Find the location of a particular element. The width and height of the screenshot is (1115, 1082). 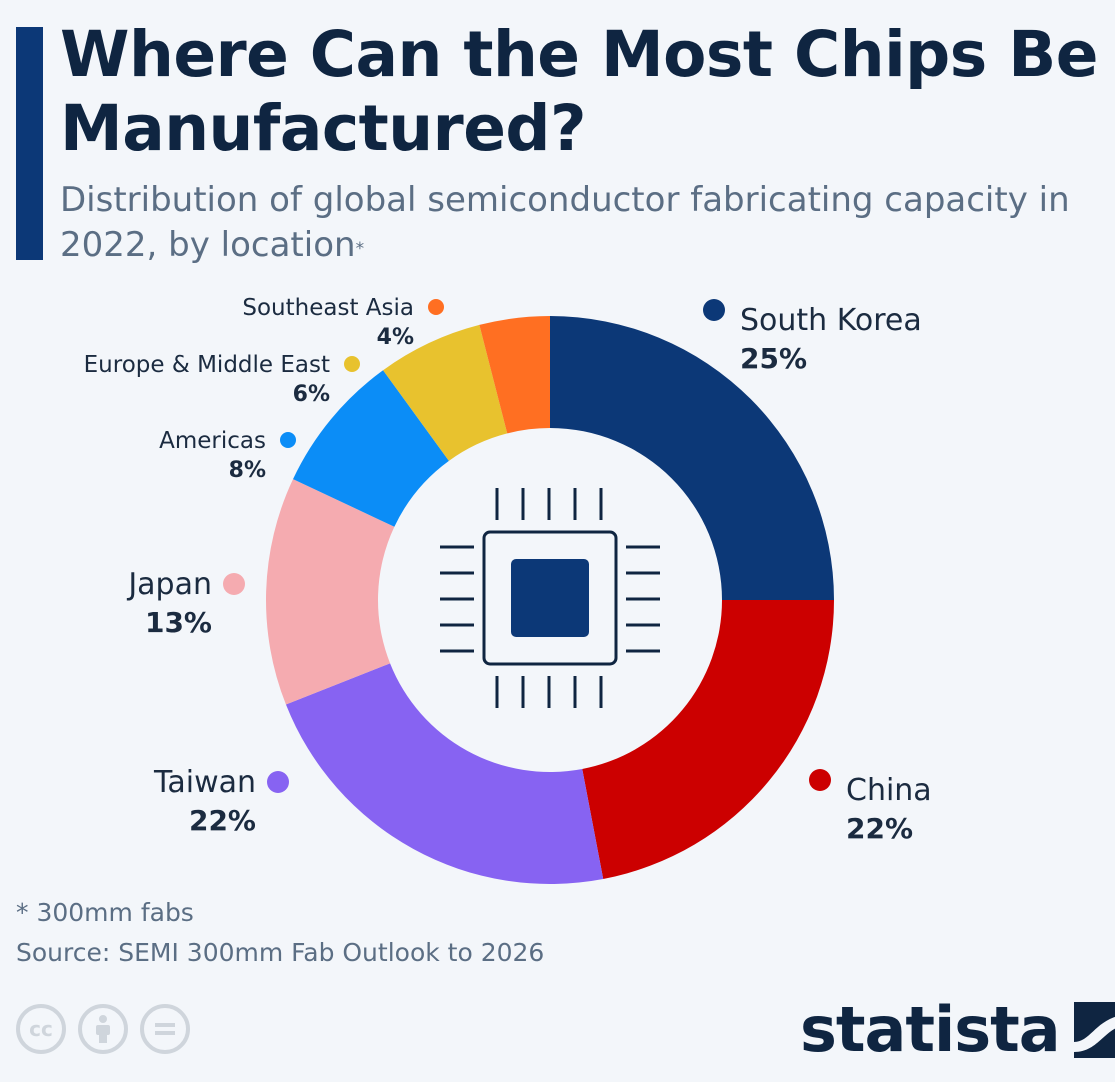

slice-china is located at coordinates (708, 739).